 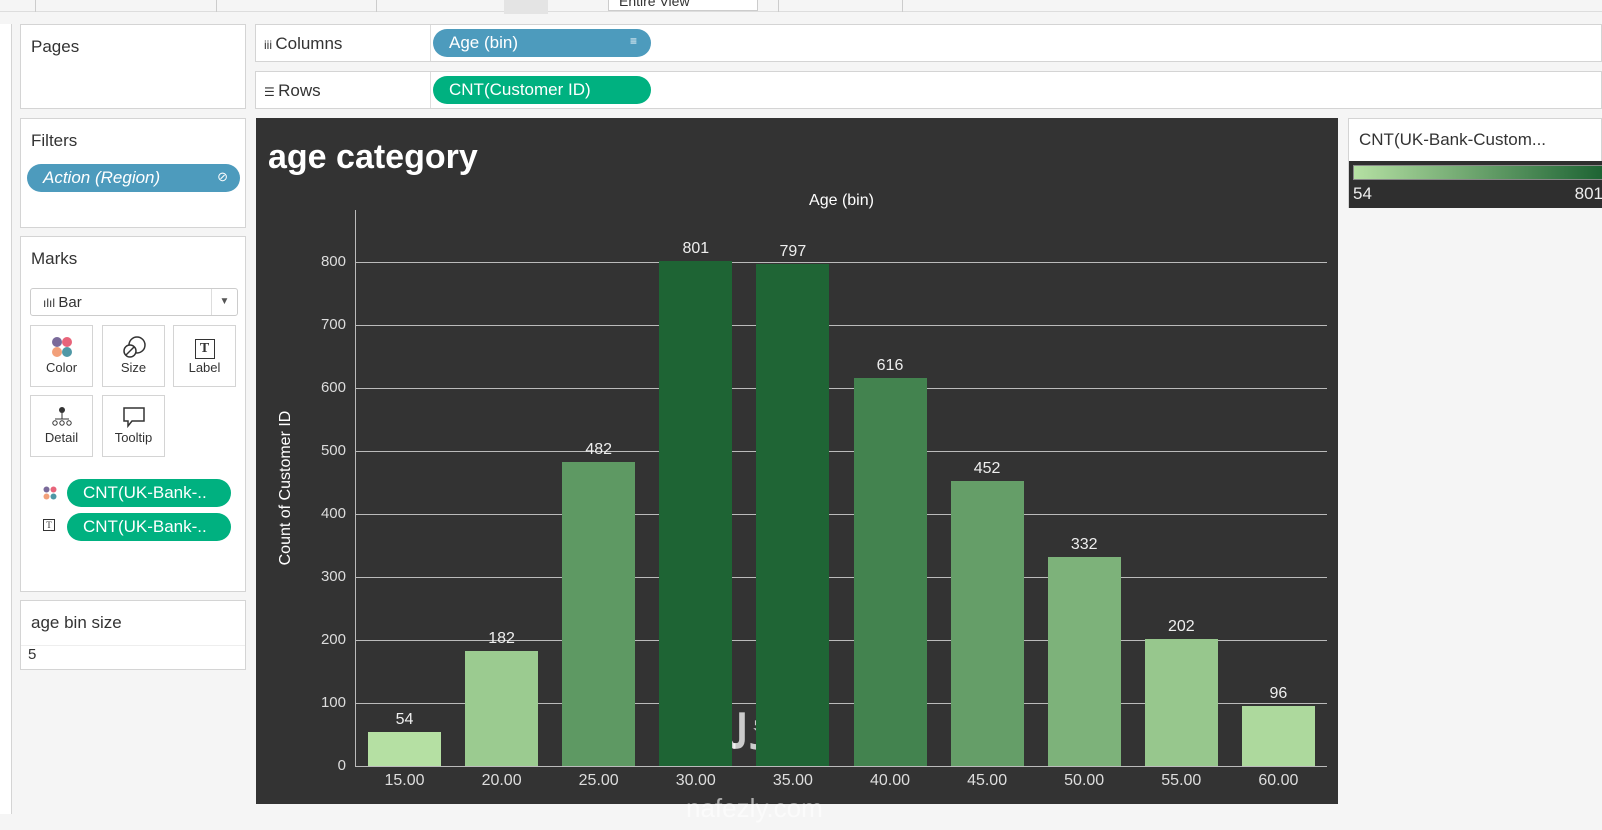 What do you see at coordinates (987, 623) in the screenshot?
I see `bar-45.00` at bounding box center [987, 623].